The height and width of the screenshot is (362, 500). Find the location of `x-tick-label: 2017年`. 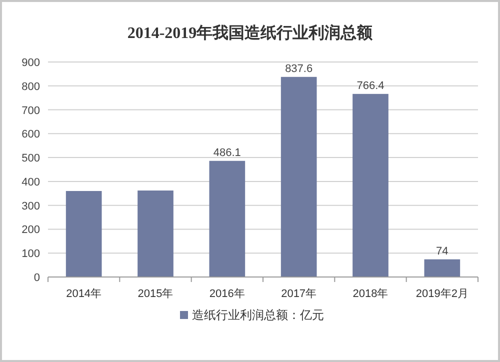

x-tick-label: 2017年 is located at coordinates (299, 294).